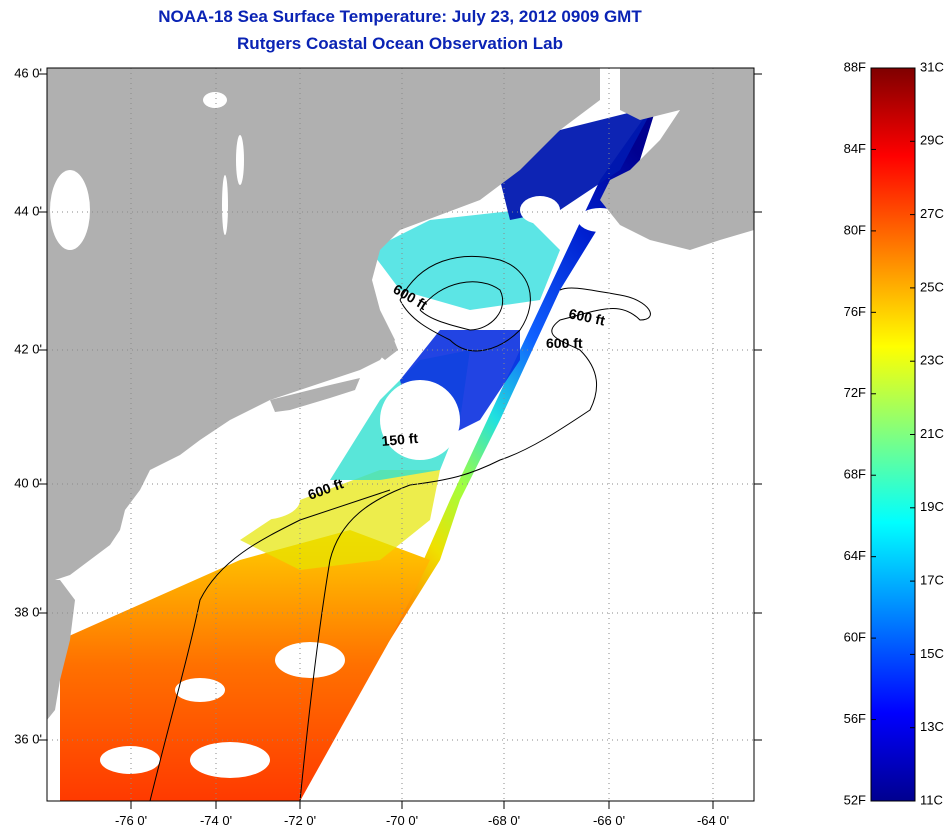 The image size is (952, 840). I want to click on lat-label: 42 0', so click(28, 348).